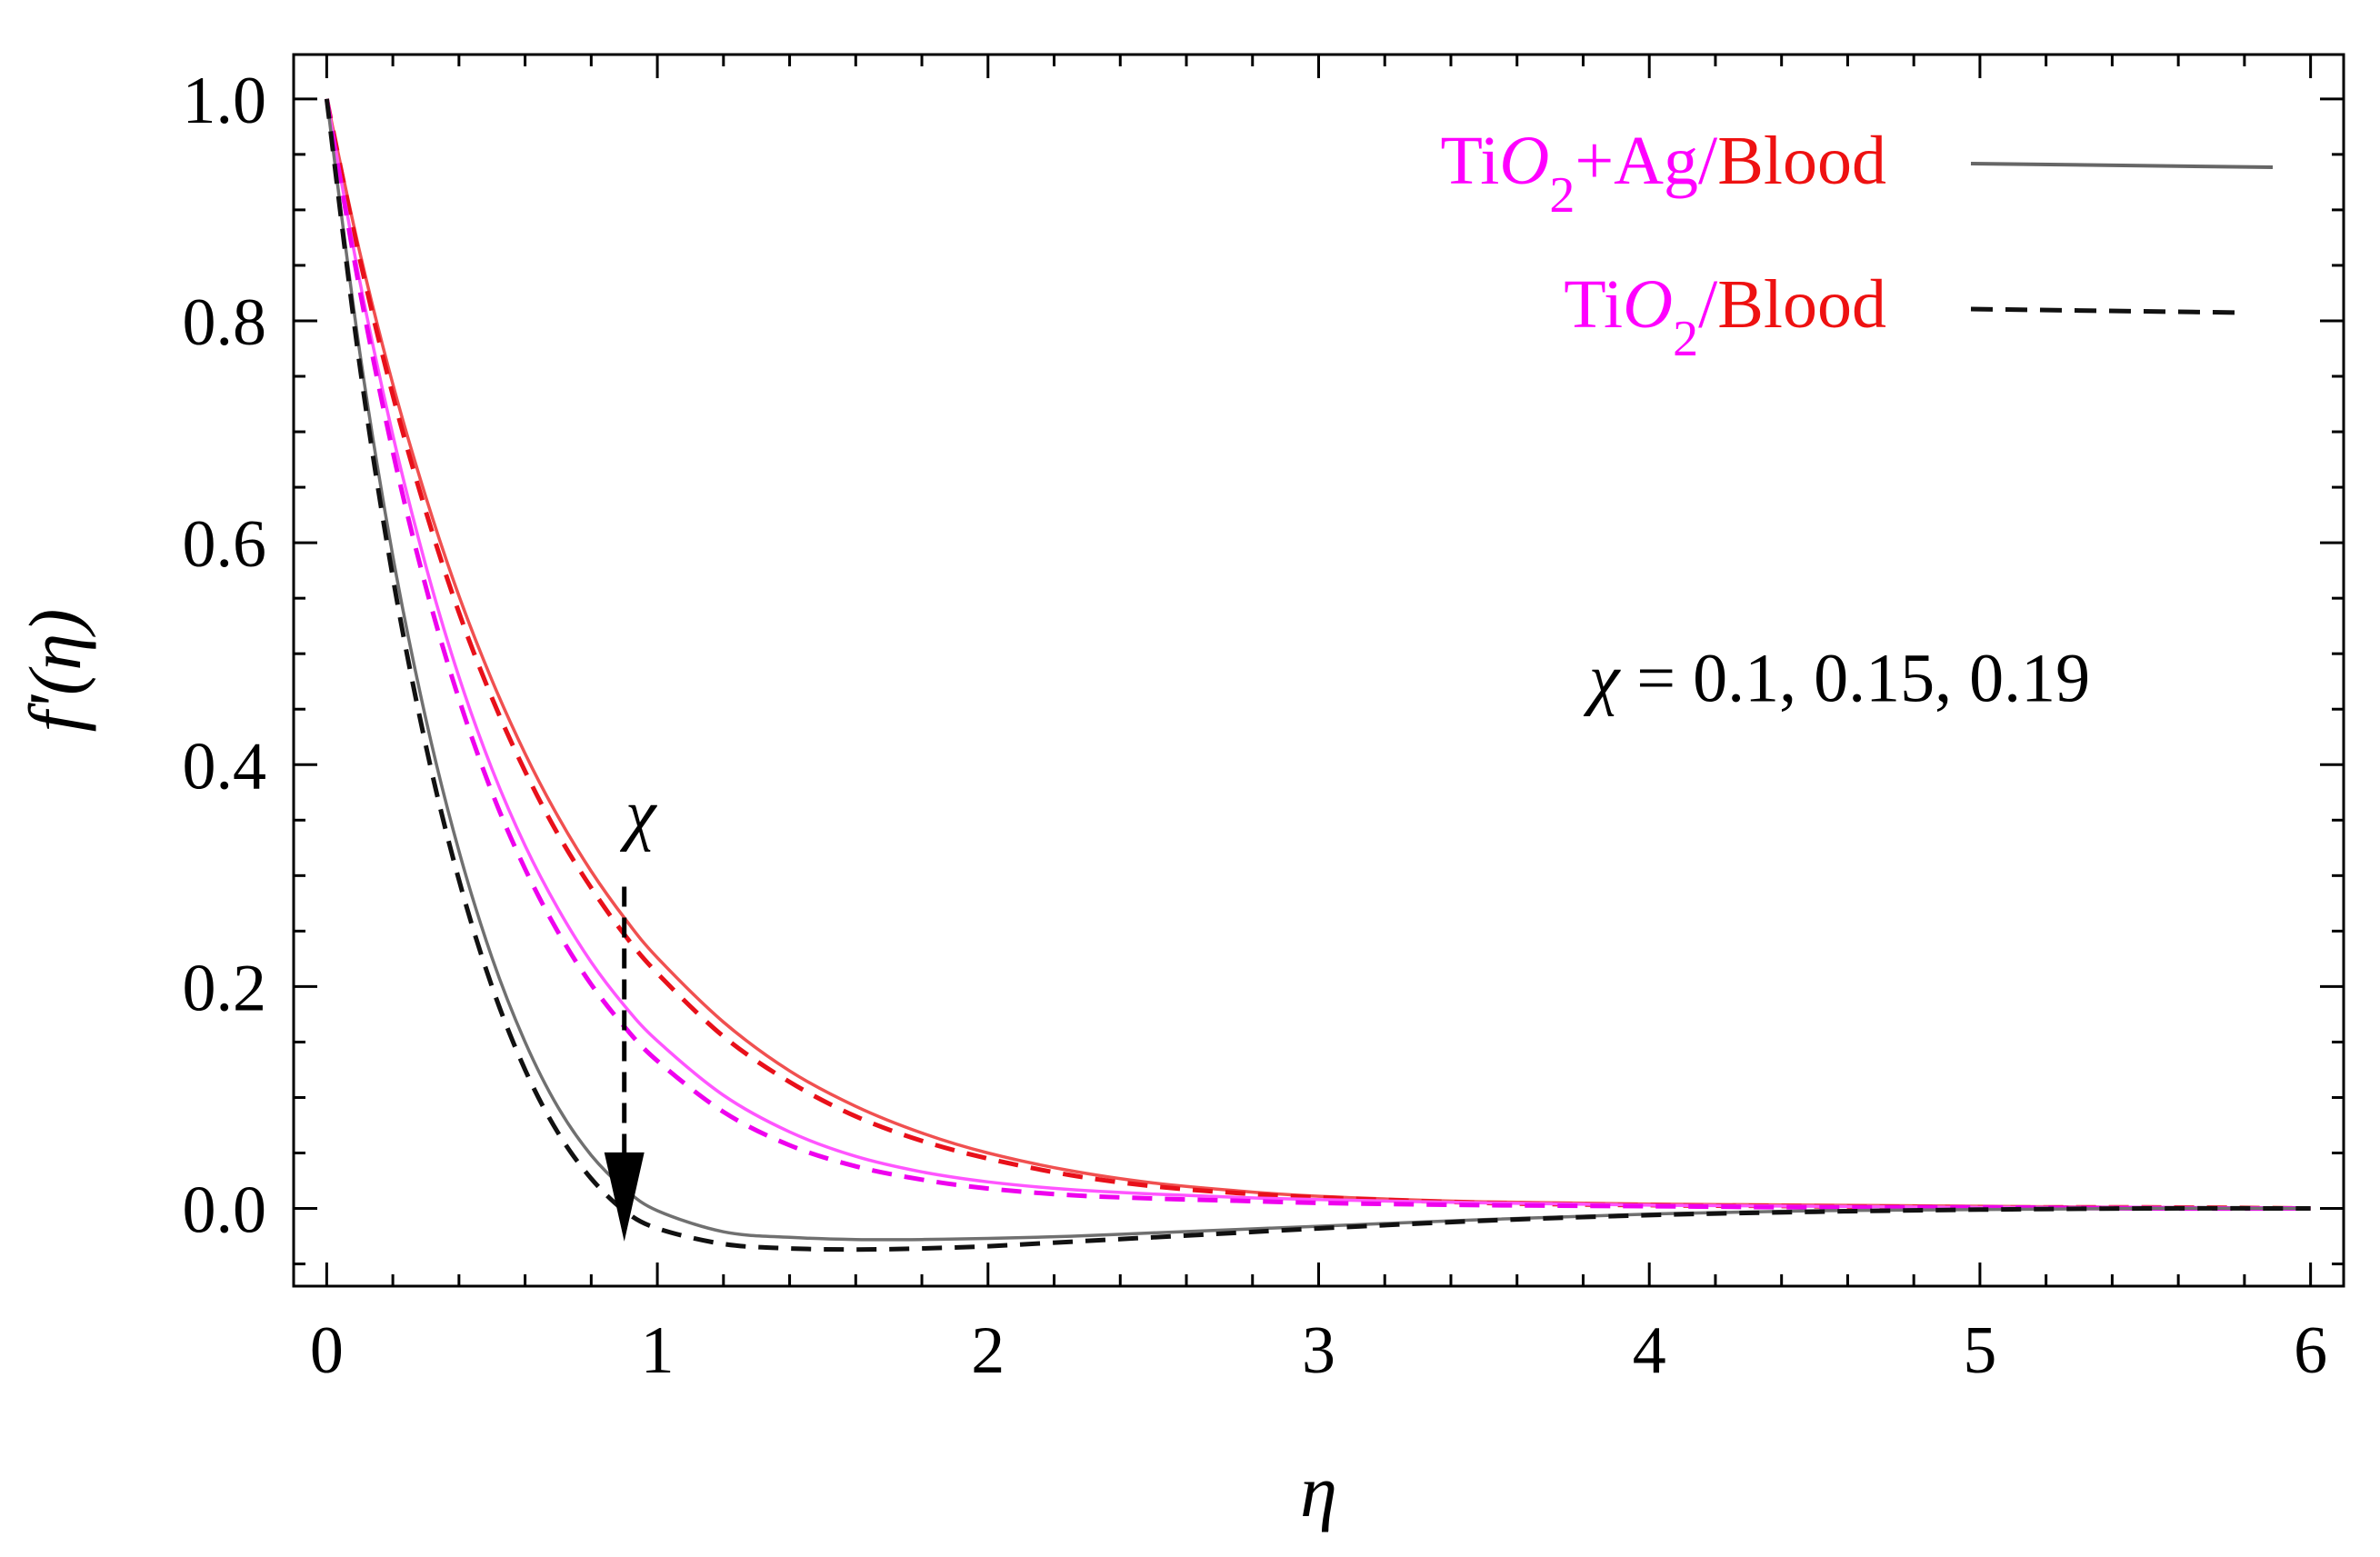 Image resolution: width=2380 pixels, height=1557 pixels. Describe the element at coordinates (225, 1210) in the screenshot. I see `y-tick-label: 0.0` at that location.